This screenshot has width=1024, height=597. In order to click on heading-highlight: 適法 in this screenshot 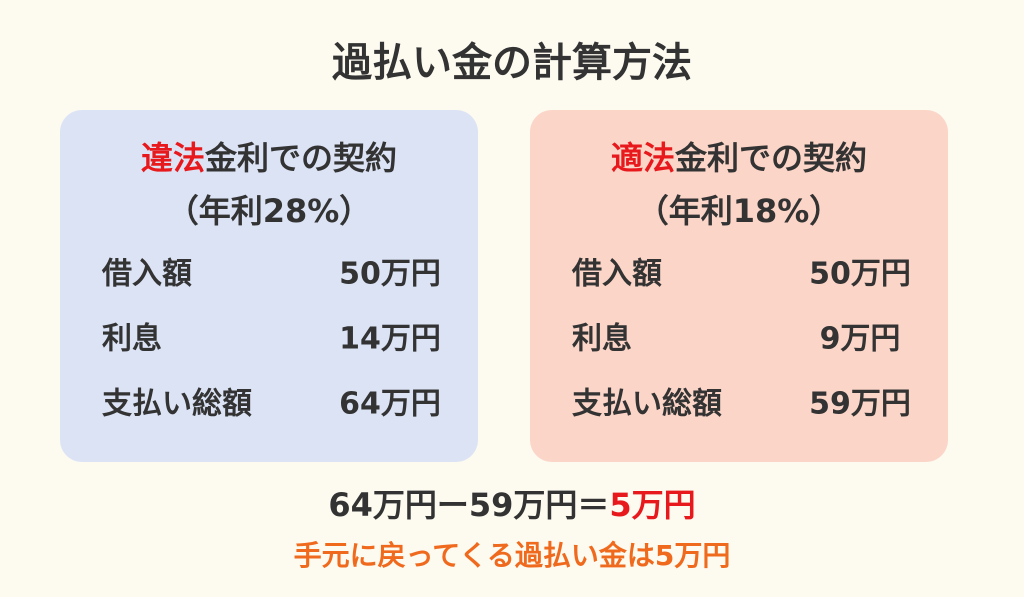, I will do `click(643, 158)`.